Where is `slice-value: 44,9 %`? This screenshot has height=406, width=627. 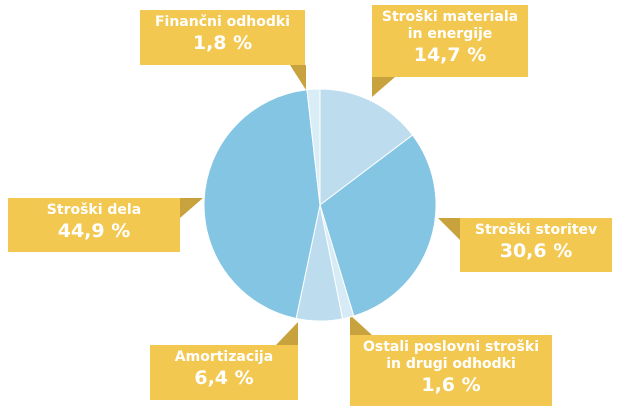 slice-value: 44,9 % is located at coordinates (94, 231).